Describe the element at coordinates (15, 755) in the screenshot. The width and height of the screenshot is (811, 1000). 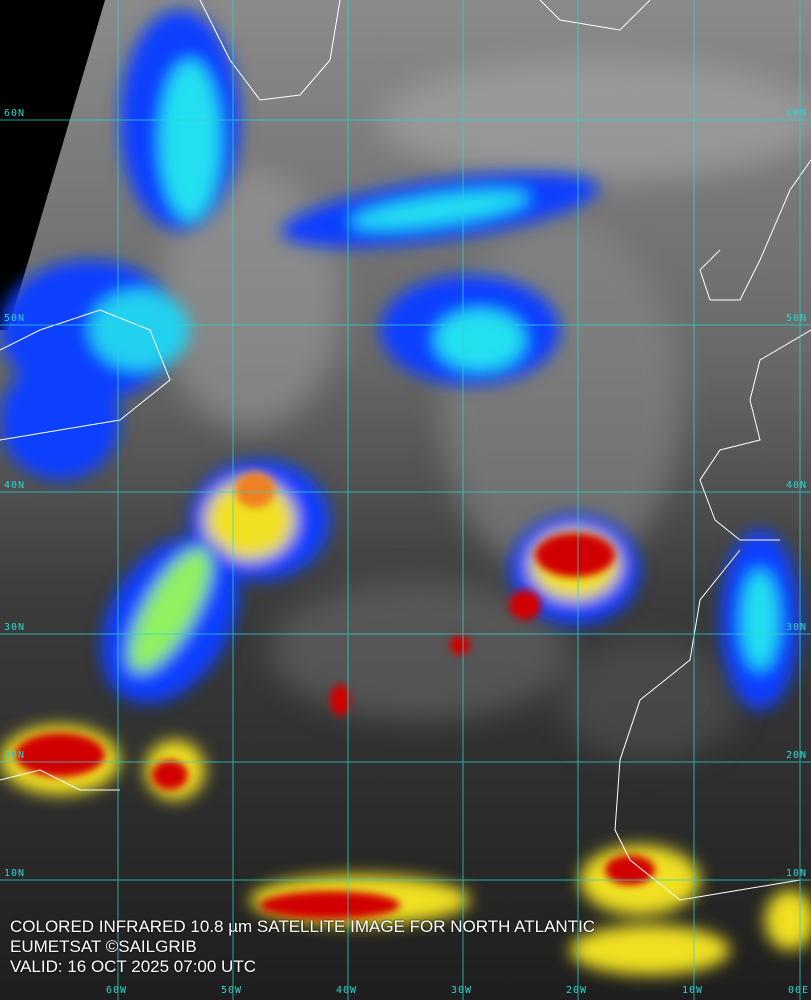
I see `latitude-label-left: 20N` at that location.